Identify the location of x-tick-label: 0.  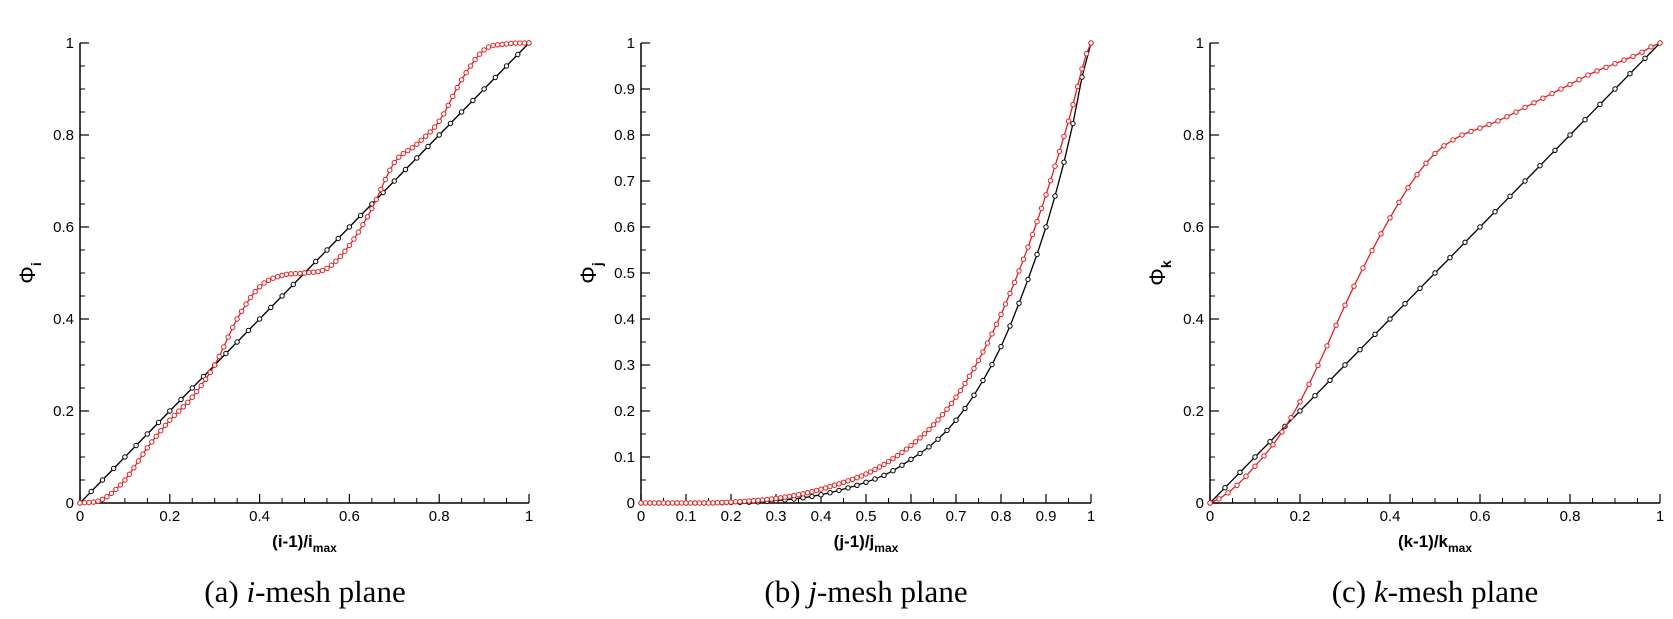
(641, 516).